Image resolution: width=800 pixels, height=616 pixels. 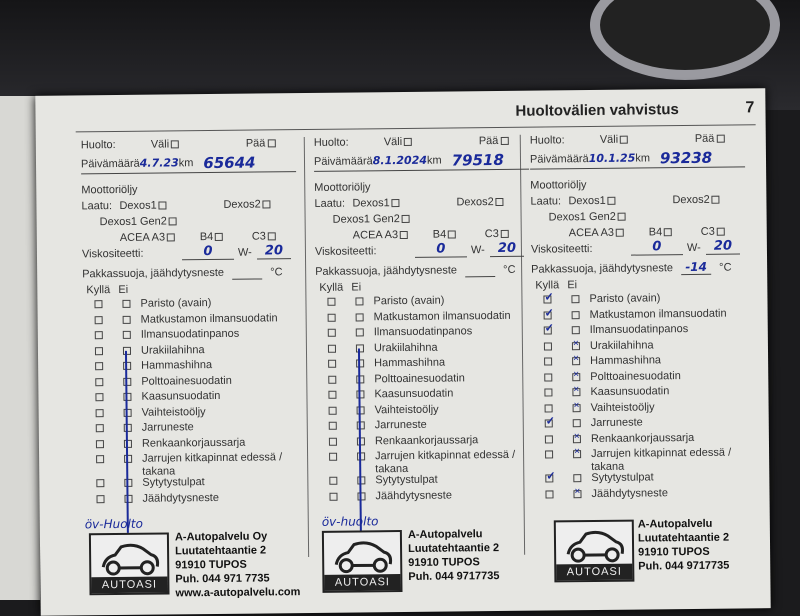 I want to click on checklist-item: Jäähdytysneste, so click(x=640, y=494).